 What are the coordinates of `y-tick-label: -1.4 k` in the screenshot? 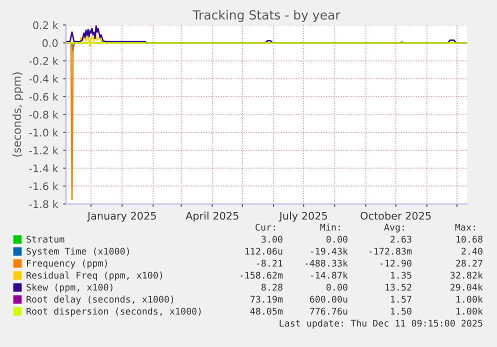 It's located at (43, 168).